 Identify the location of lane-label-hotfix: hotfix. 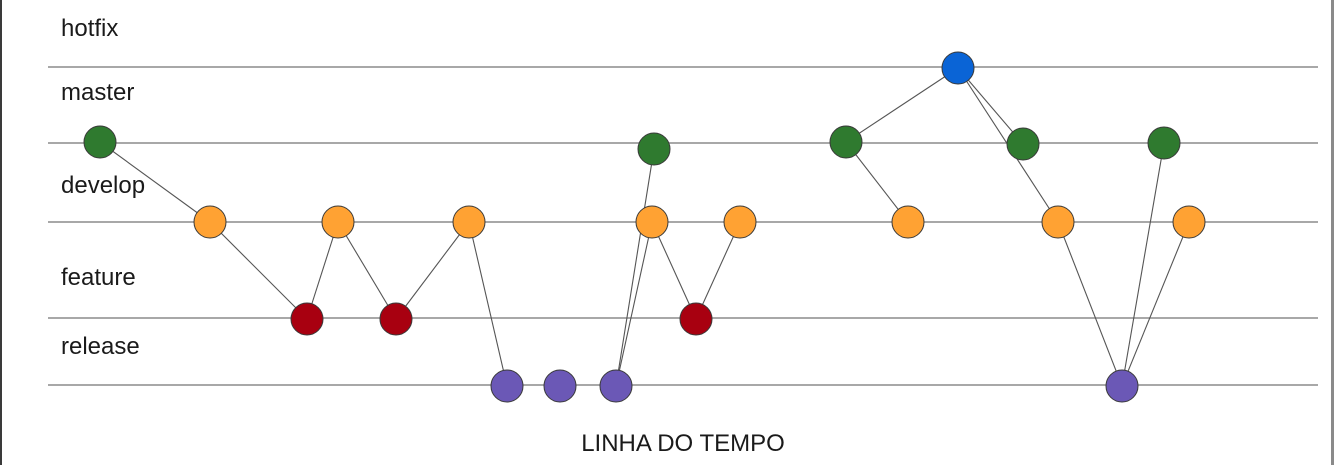
(90, 28).